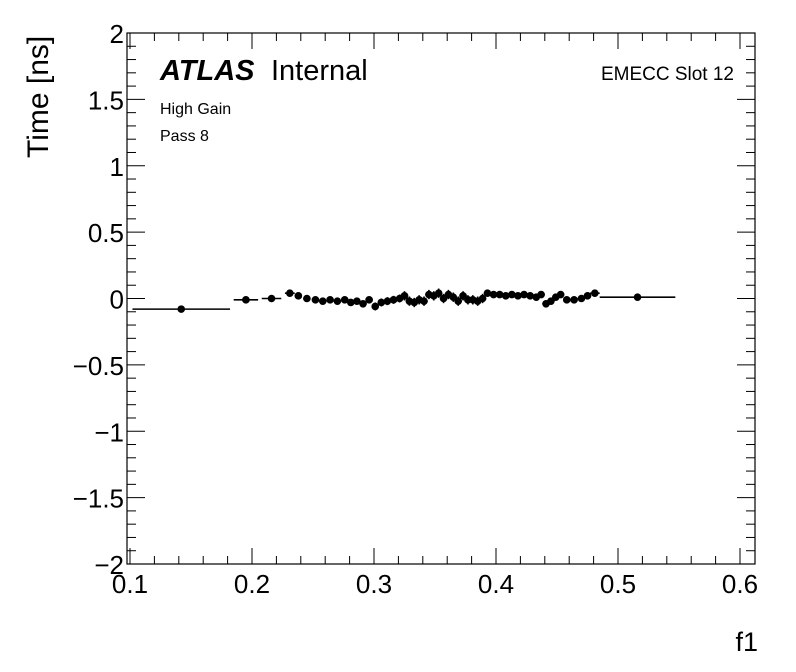  I want to click on x-tick-label: 0.6, so click(740, 584).